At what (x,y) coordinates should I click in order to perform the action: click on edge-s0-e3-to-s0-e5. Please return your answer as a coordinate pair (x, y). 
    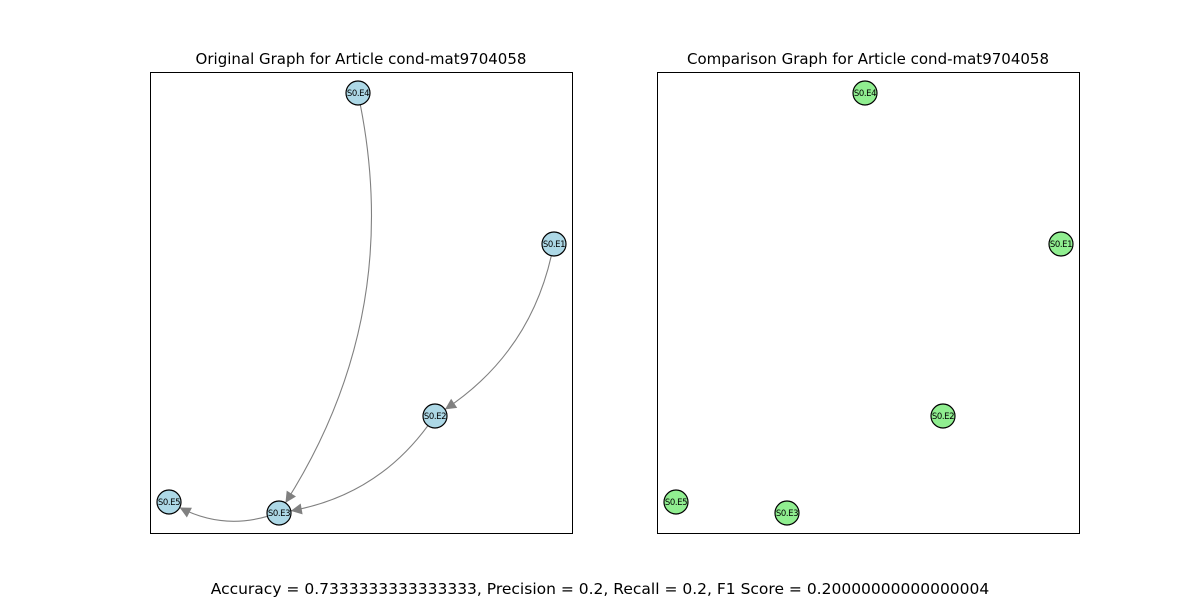
    Looking at the image, I should click on (223, 514).